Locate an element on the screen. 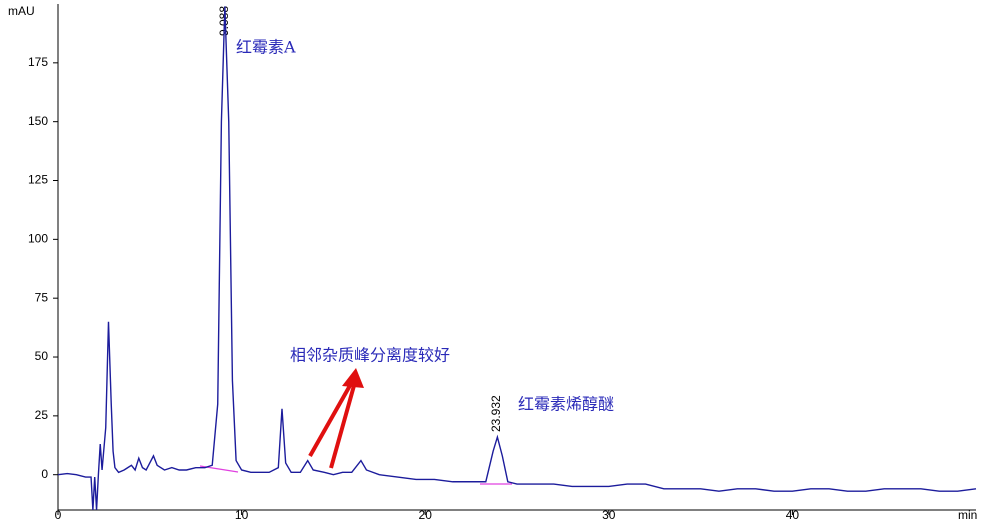  y-tick-label: 150 is located at coordinates (38, 121).